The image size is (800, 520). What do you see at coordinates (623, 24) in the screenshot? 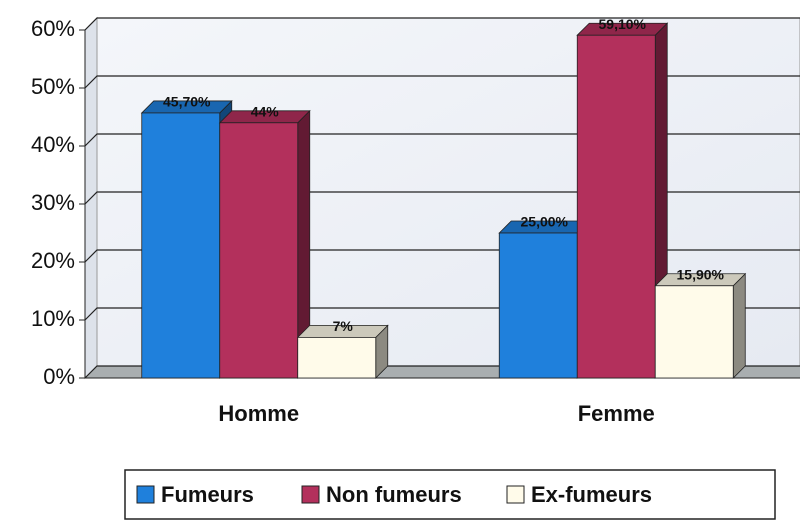
I see `data-label: 59,10%` at bounding box center [623, 24].